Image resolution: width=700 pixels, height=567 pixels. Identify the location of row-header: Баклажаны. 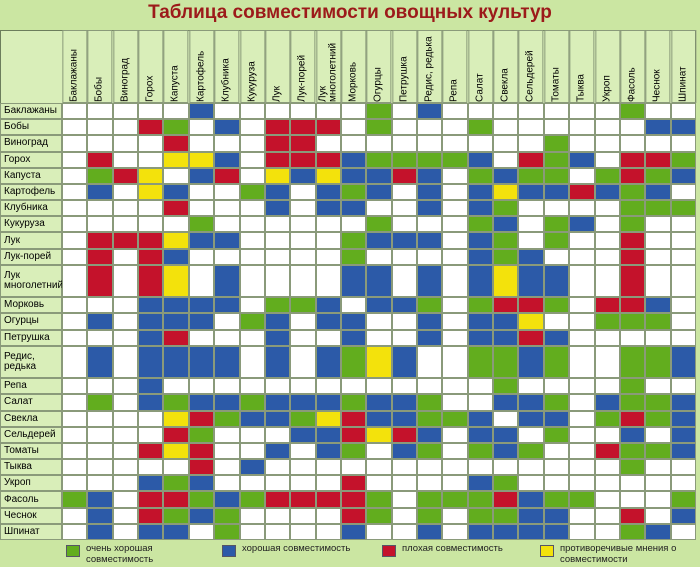
(31, 111).